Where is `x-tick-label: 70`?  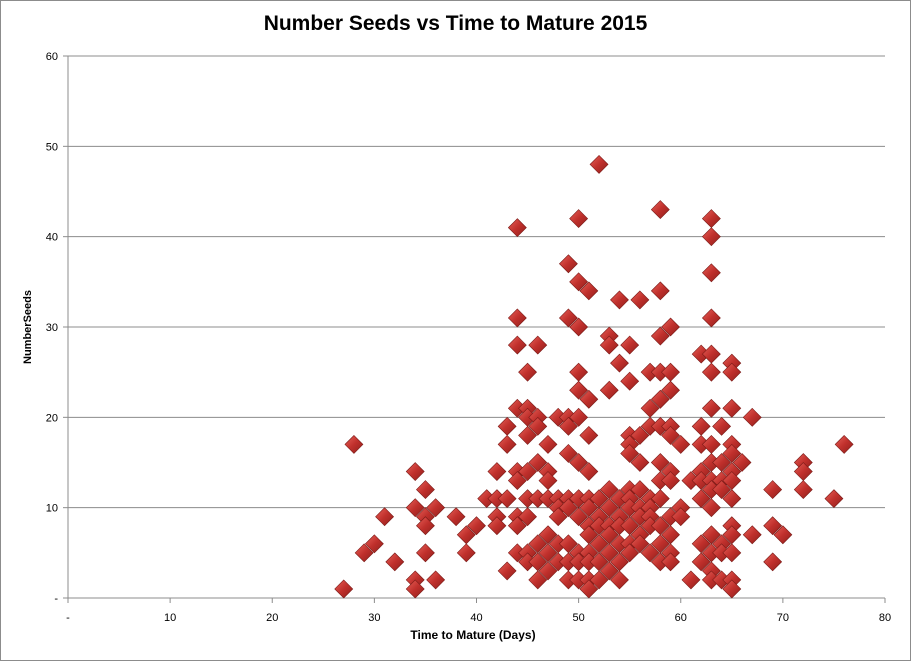 x-tick-label: 70 is located at coordinates (783, 618).